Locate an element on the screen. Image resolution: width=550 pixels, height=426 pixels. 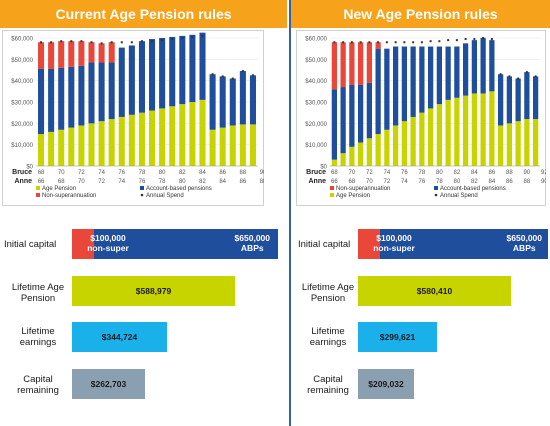
x-tick-label: 70 is located at coordinates (81, 182).